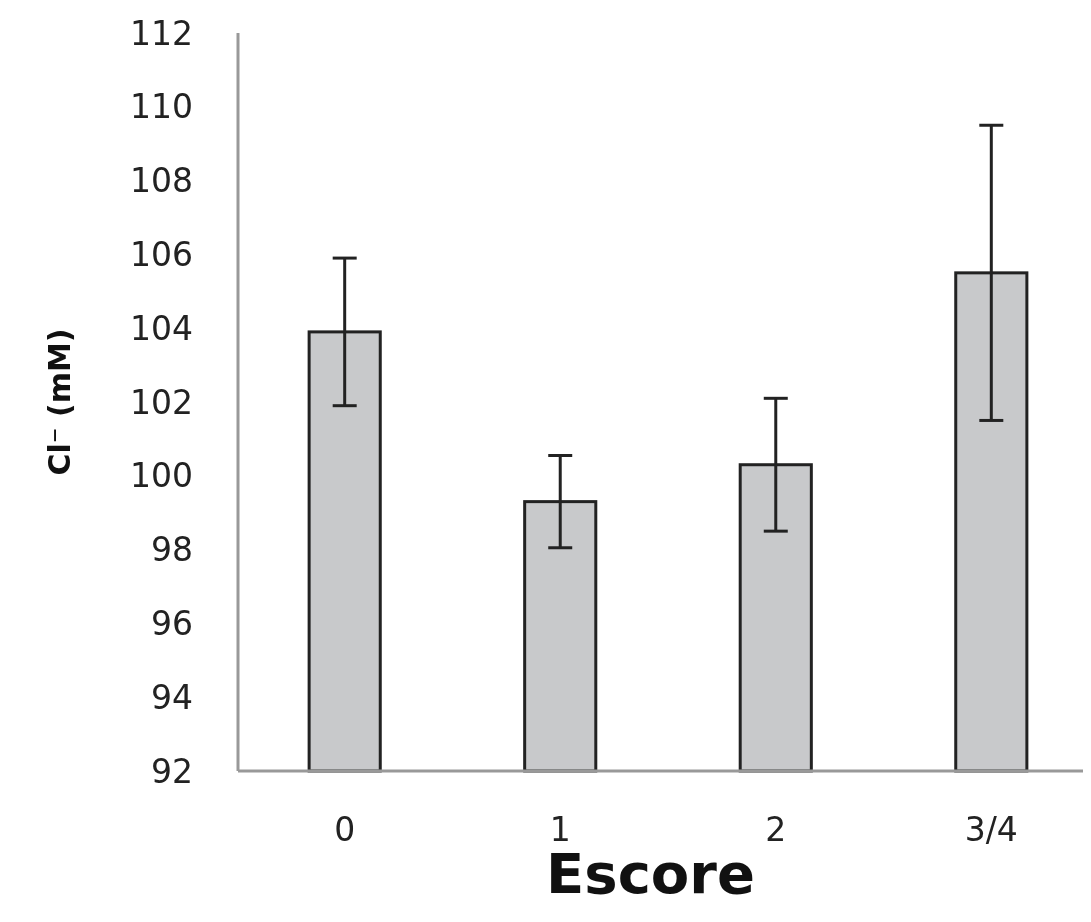  Describe the element at coordinates (172, 771) in the screenshot. I see `y-tick-label: 92` at that location.